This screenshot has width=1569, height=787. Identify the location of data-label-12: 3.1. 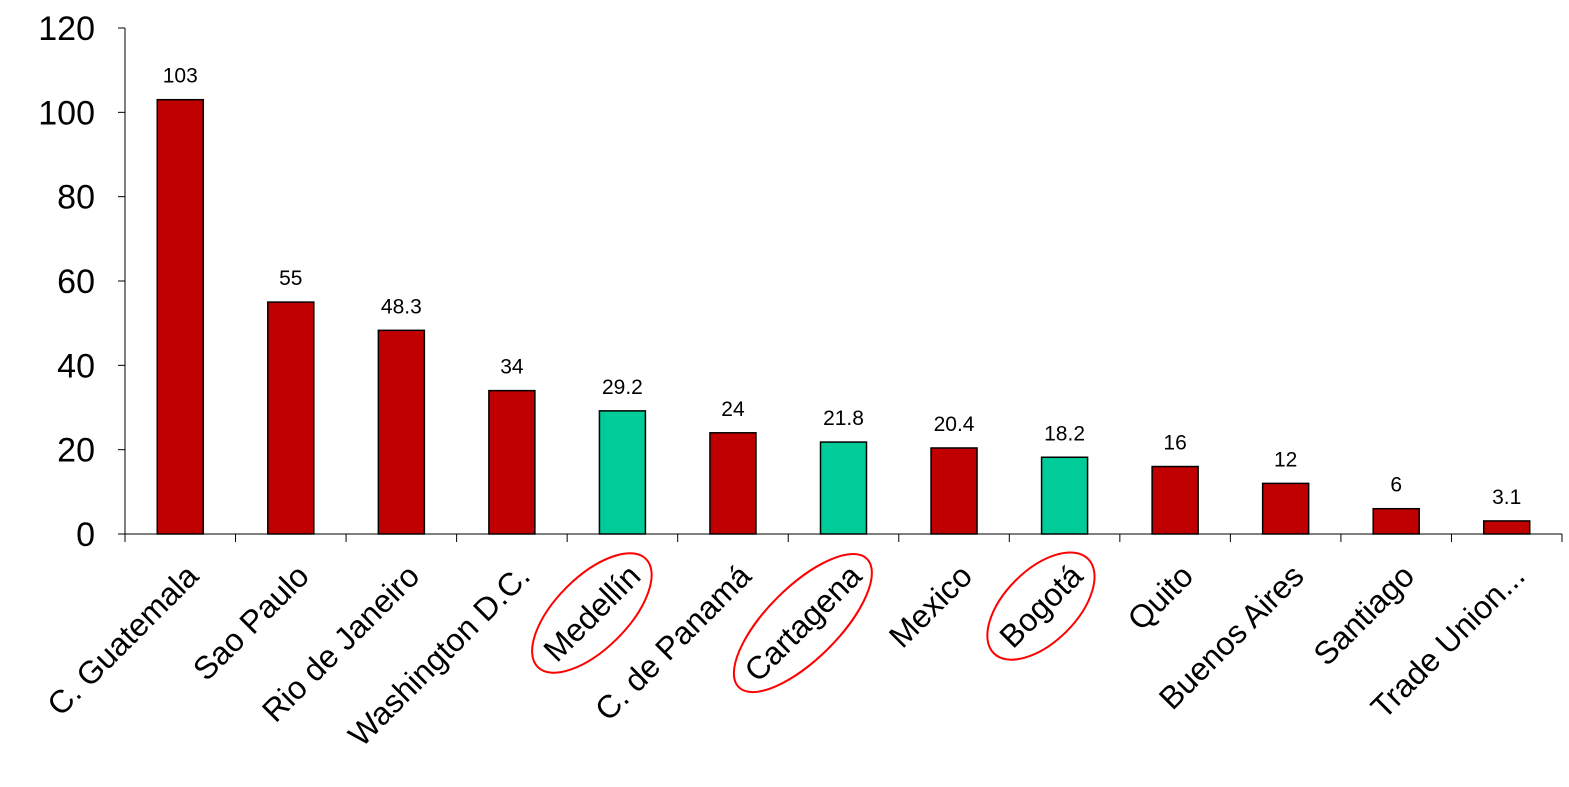
(1506, 497).